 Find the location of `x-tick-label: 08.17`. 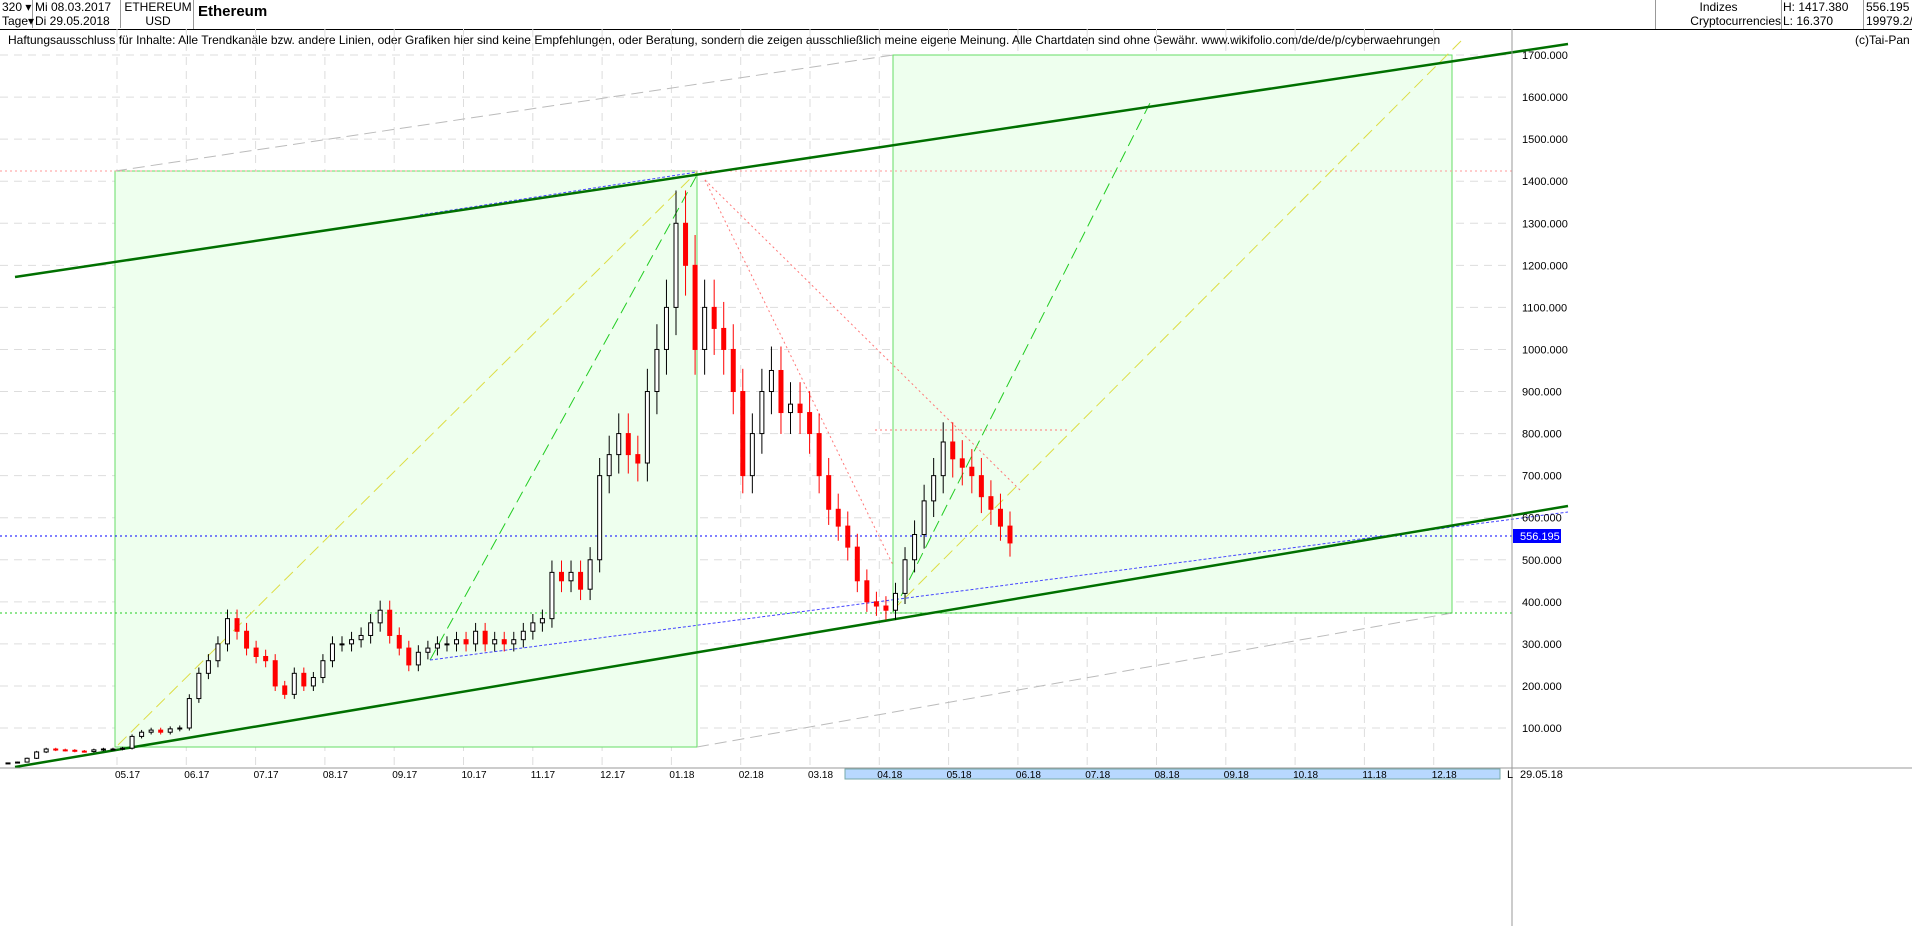

x-tick-label: 08.17 is located at coordinates (335, 775).